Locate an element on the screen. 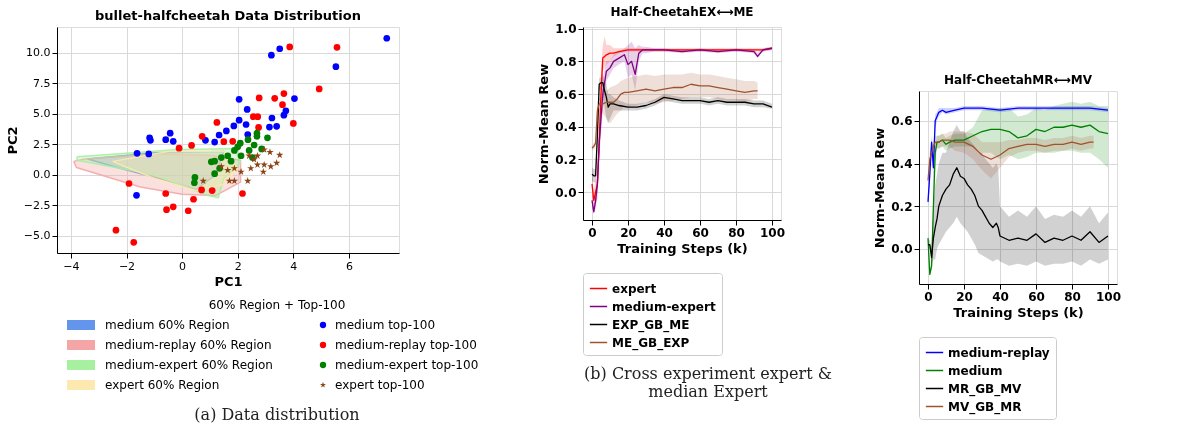 This screenshot has width=1192, height=445. legend-label: expert 60% Region is located at coordinates (162, 385).